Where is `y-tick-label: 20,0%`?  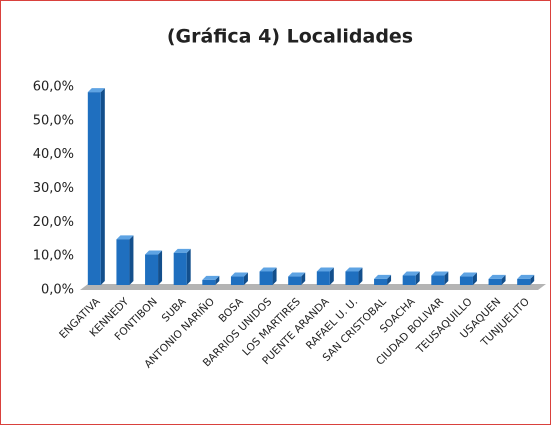
y-tick-label: 20,0% is located at coordinates (53, 222).